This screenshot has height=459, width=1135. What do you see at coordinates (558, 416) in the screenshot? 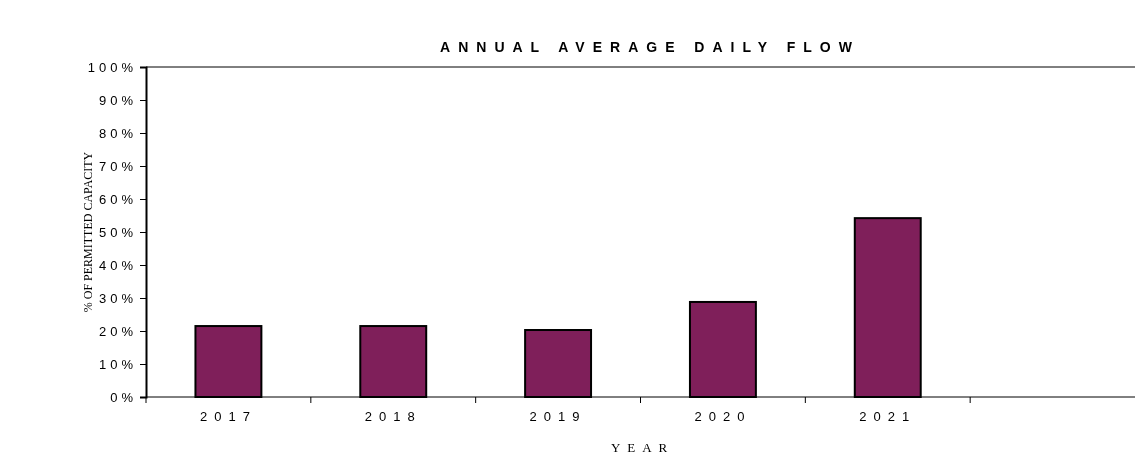
I see `x-tick-label: 2019` at bounding box center [558, 416].